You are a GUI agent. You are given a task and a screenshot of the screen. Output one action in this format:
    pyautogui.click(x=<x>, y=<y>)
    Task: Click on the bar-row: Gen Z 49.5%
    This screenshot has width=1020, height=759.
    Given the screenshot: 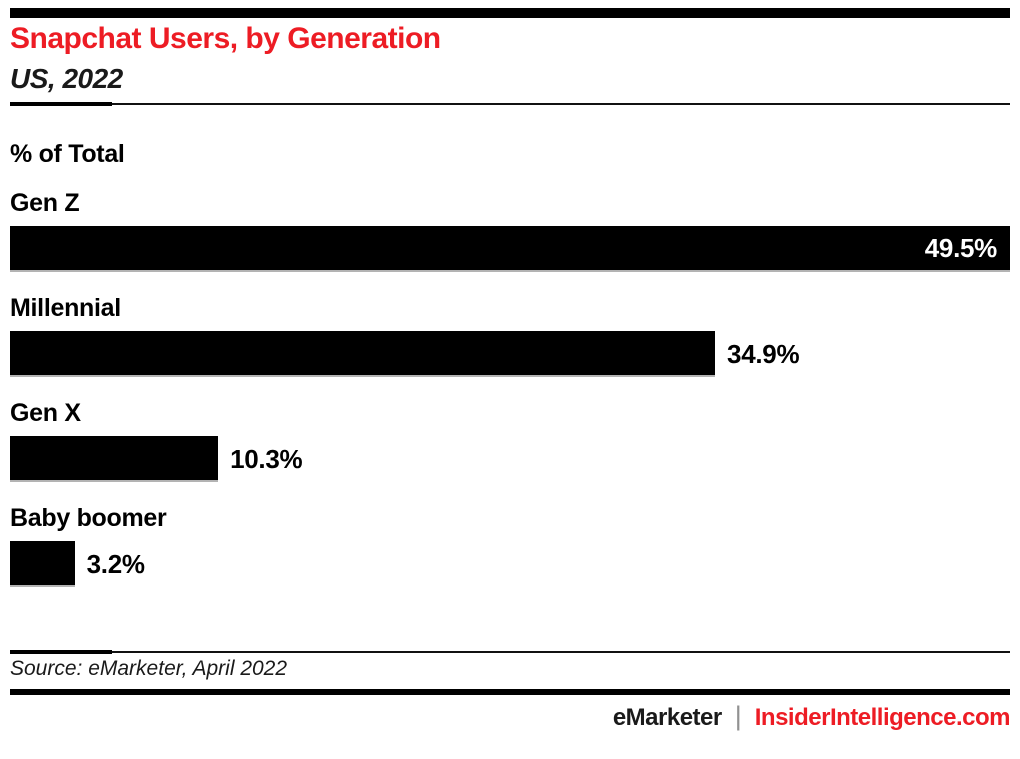 What is the action you would take?
    pyautogui.click(x=510, y=232)
    